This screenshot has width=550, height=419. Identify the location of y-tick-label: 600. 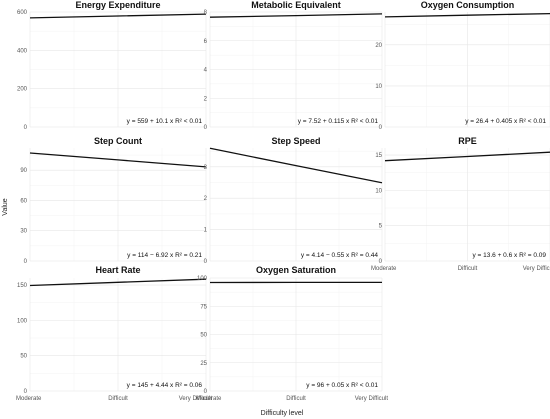
(22, 13).